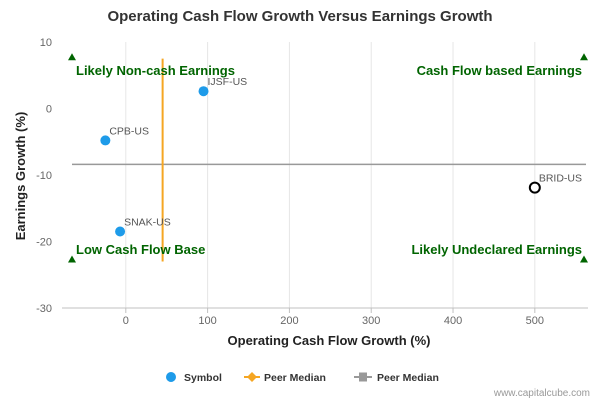 This screenshot has height=400, width=600. I want to click on legend: Symbol Peer Median Peer Median, so click(302, 378).